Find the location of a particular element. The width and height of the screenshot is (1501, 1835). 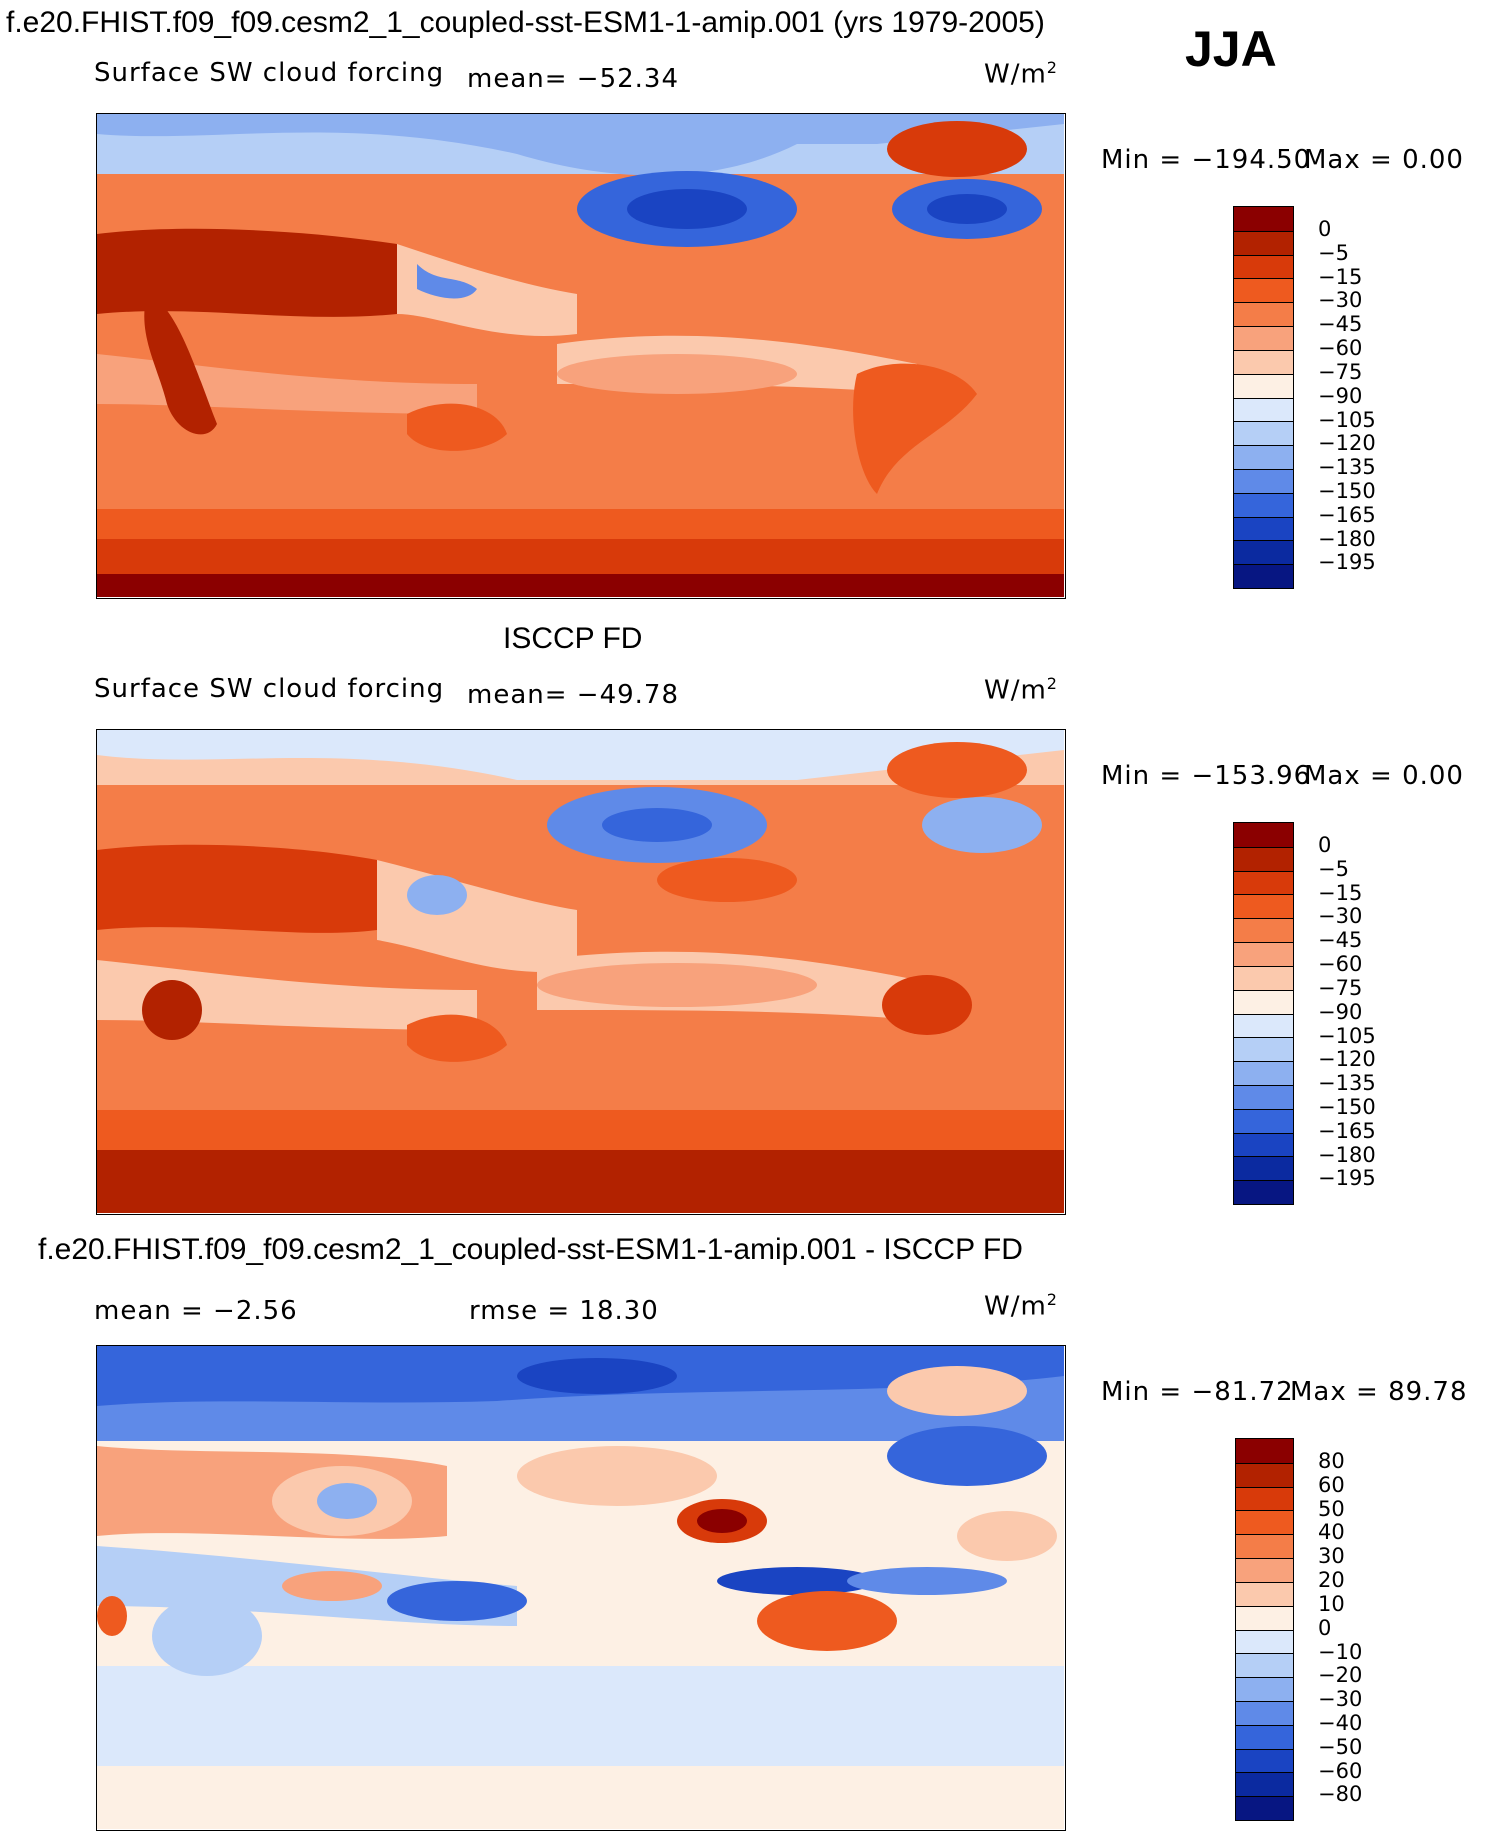

colorbar-diff is located at coordinates (1264, 1629).